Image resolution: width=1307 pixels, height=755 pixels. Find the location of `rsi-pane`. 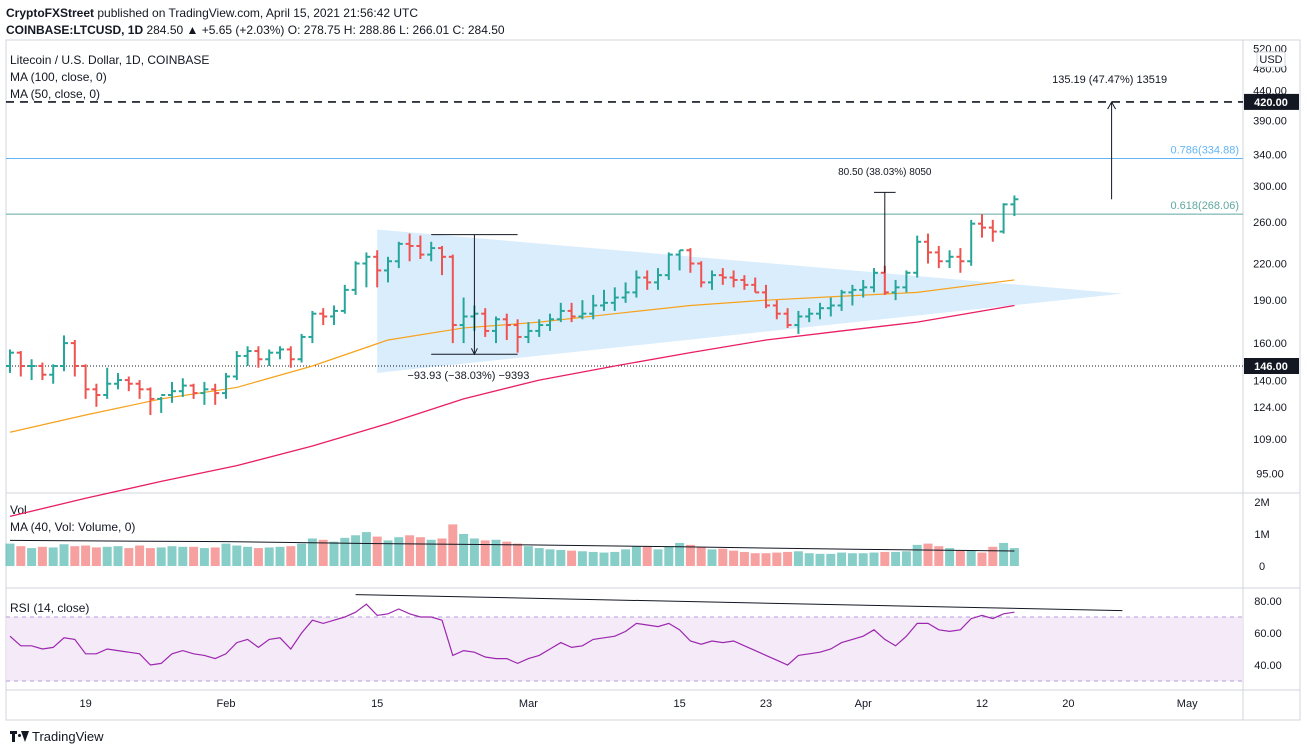

rsi-pane is located at coordinates (624, 638).